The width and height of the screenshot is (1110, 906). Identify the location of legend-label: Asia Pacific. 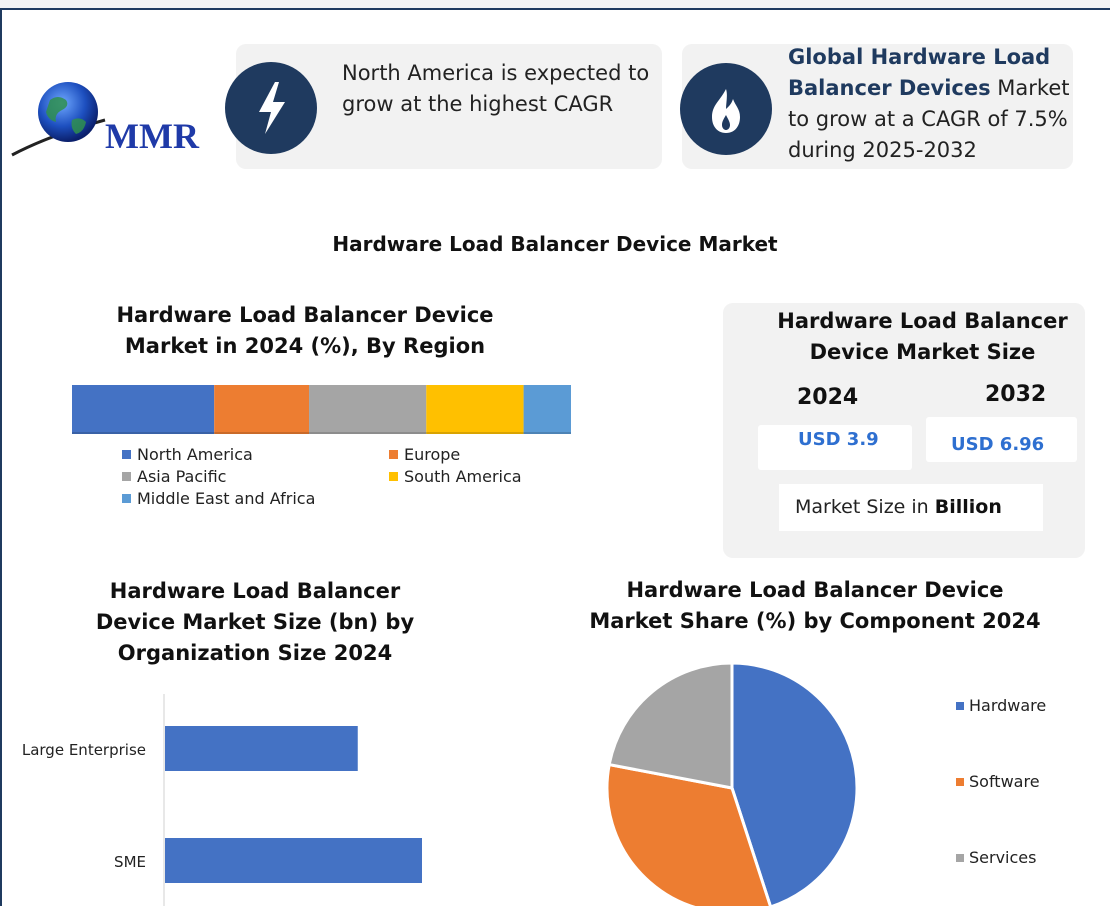
(182, 476).